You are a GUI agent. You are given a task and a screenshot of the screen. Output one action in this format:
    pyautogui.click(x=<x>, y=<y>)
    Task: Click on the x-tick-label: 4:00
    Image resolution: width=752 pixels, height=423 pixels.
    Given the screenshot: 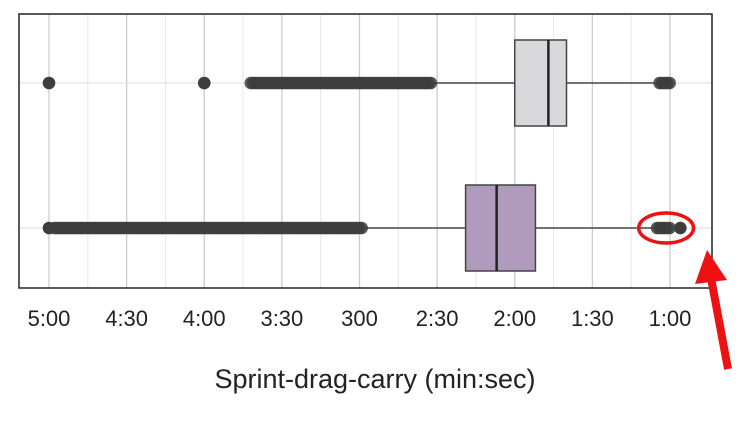 What is the action you would take?
    pyautogui.click(x=204, y=318)
    